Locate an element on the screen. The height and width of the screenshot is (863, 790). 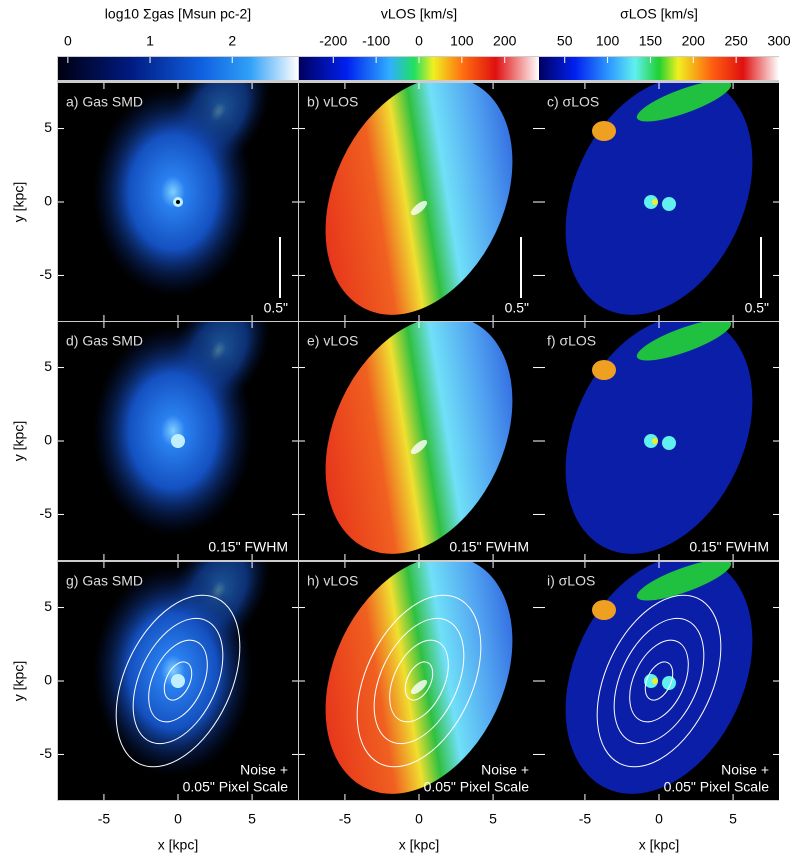
panel-label: h) vLOS is located at coordinates (332, 581).